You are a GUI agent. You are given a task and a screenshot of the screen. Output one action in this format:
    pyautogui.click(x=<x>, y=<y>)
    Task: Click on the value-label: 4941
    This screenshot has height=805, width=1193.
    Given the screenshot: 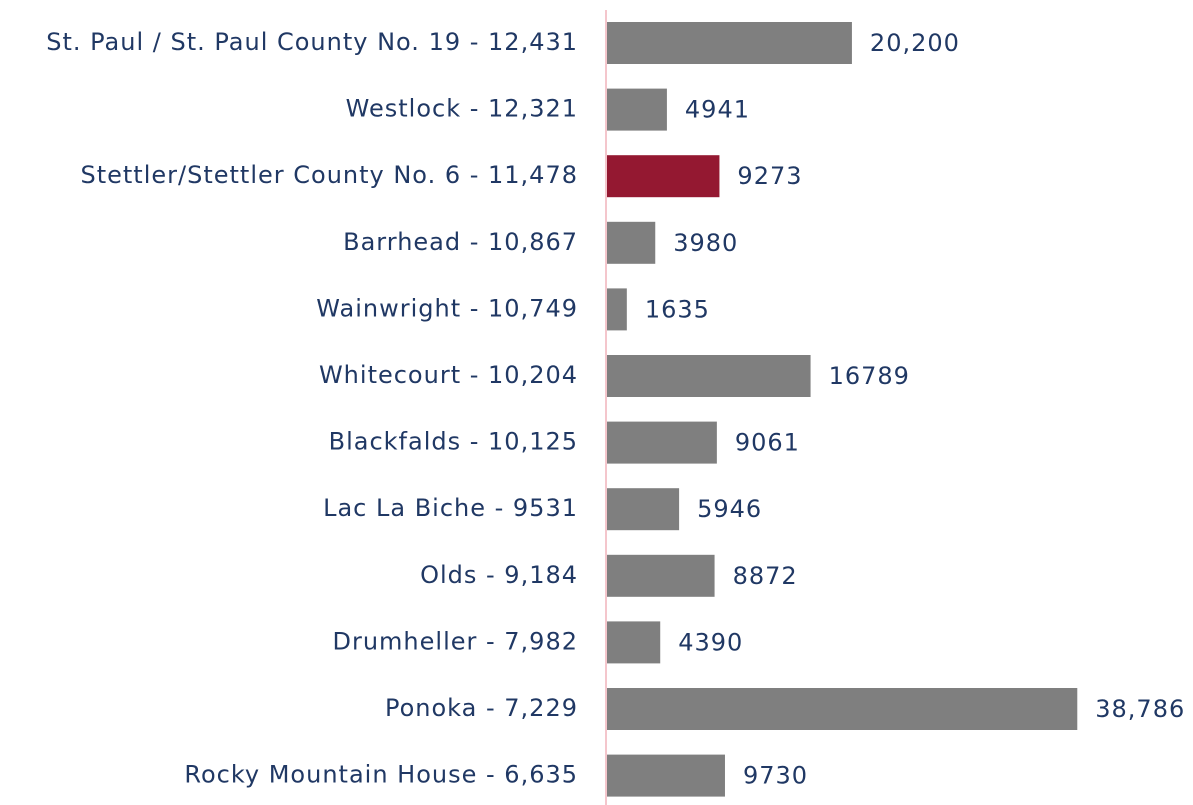 What is the action you would take?
    pyautogui.click(x=717, y=110)
    